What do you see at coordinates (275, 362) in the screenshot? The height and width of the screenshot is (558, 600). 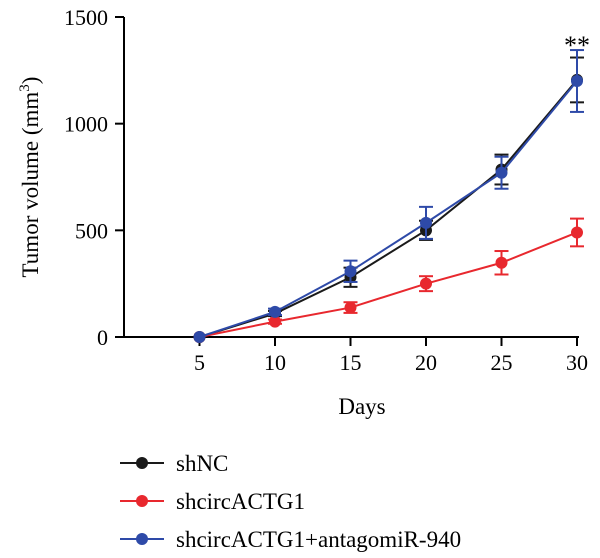 I see `x-tick-label: 10` at bounding box center [275, 362].